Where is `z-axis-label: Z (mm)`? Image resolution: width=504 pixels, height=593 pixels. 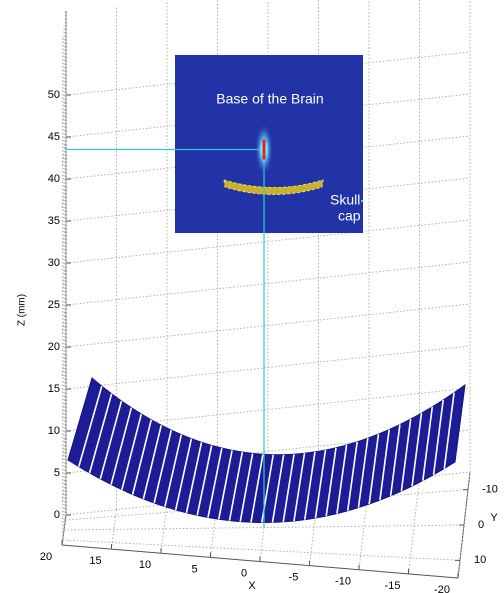 z-axis-label: Z (mm) is located at coordinates (22, 310).